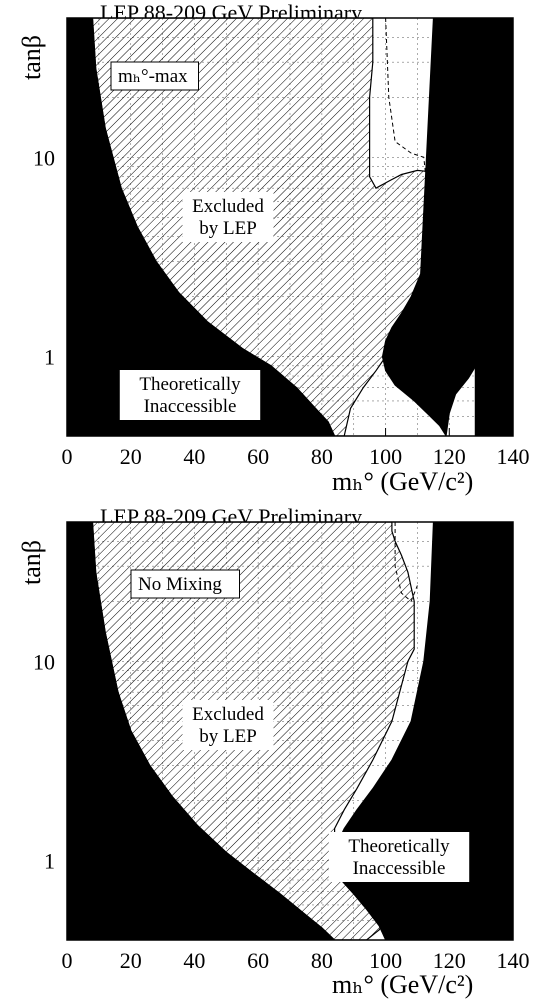  I want to click on panel-2-xlabel: mₕ° (GeV/c²), so click(402, 984).